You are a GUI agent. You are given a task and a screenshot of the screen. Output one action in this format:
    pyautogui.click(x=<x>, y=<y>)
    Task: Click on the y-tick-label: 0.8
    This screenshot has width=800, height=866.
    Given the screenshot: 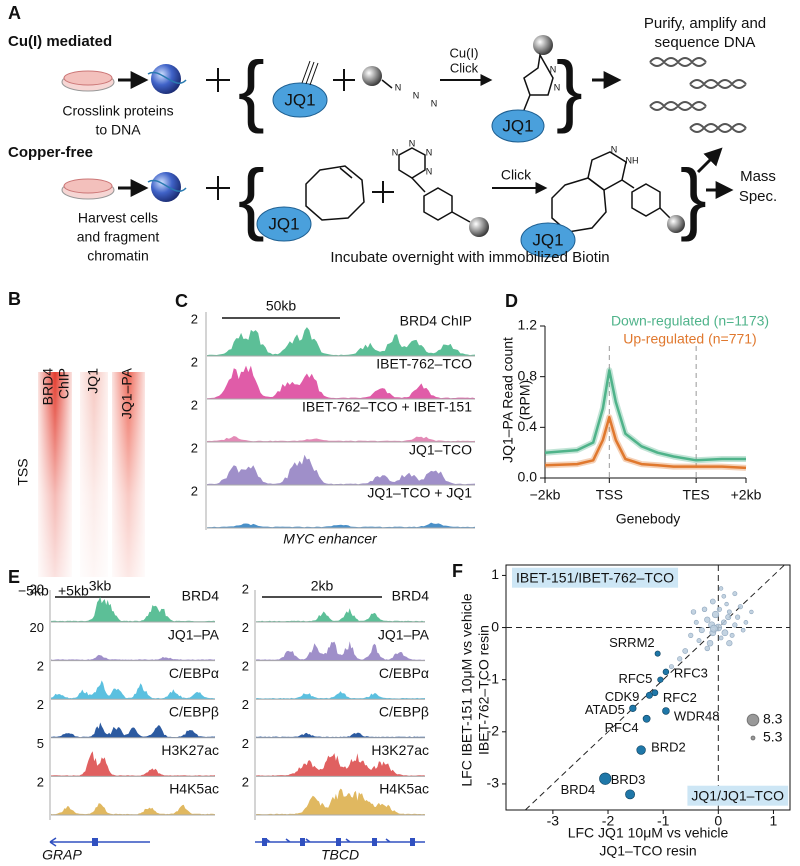 What is the action you would take?
    pyautogui.click(x=528, y=375)
    